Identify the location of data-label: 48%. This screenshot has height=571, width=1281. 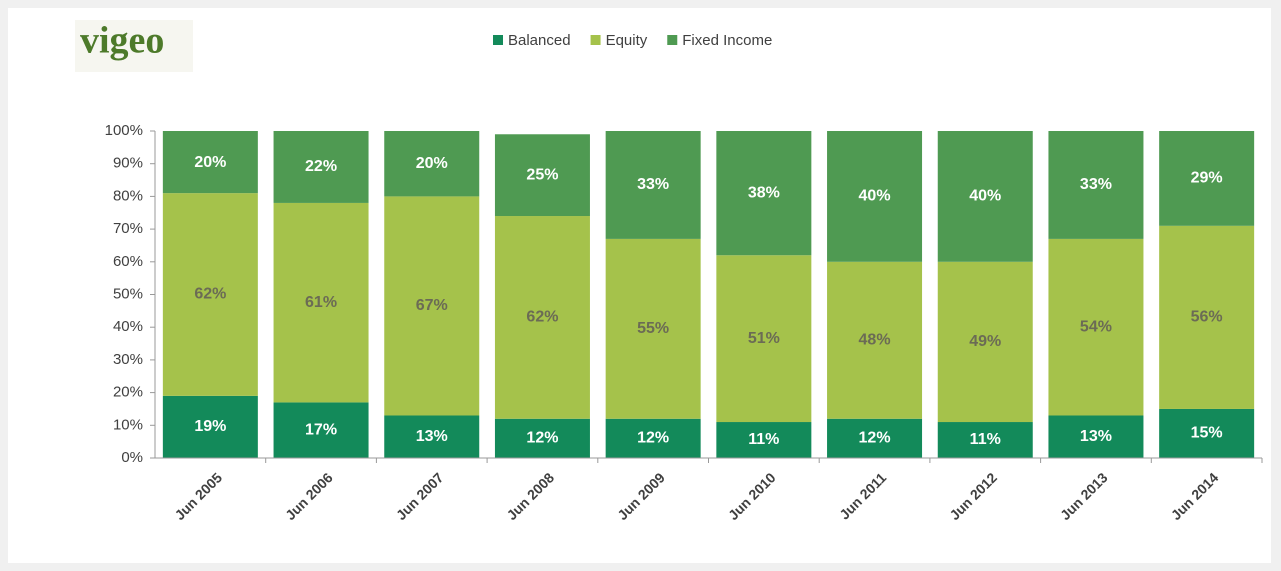
(875, 339).